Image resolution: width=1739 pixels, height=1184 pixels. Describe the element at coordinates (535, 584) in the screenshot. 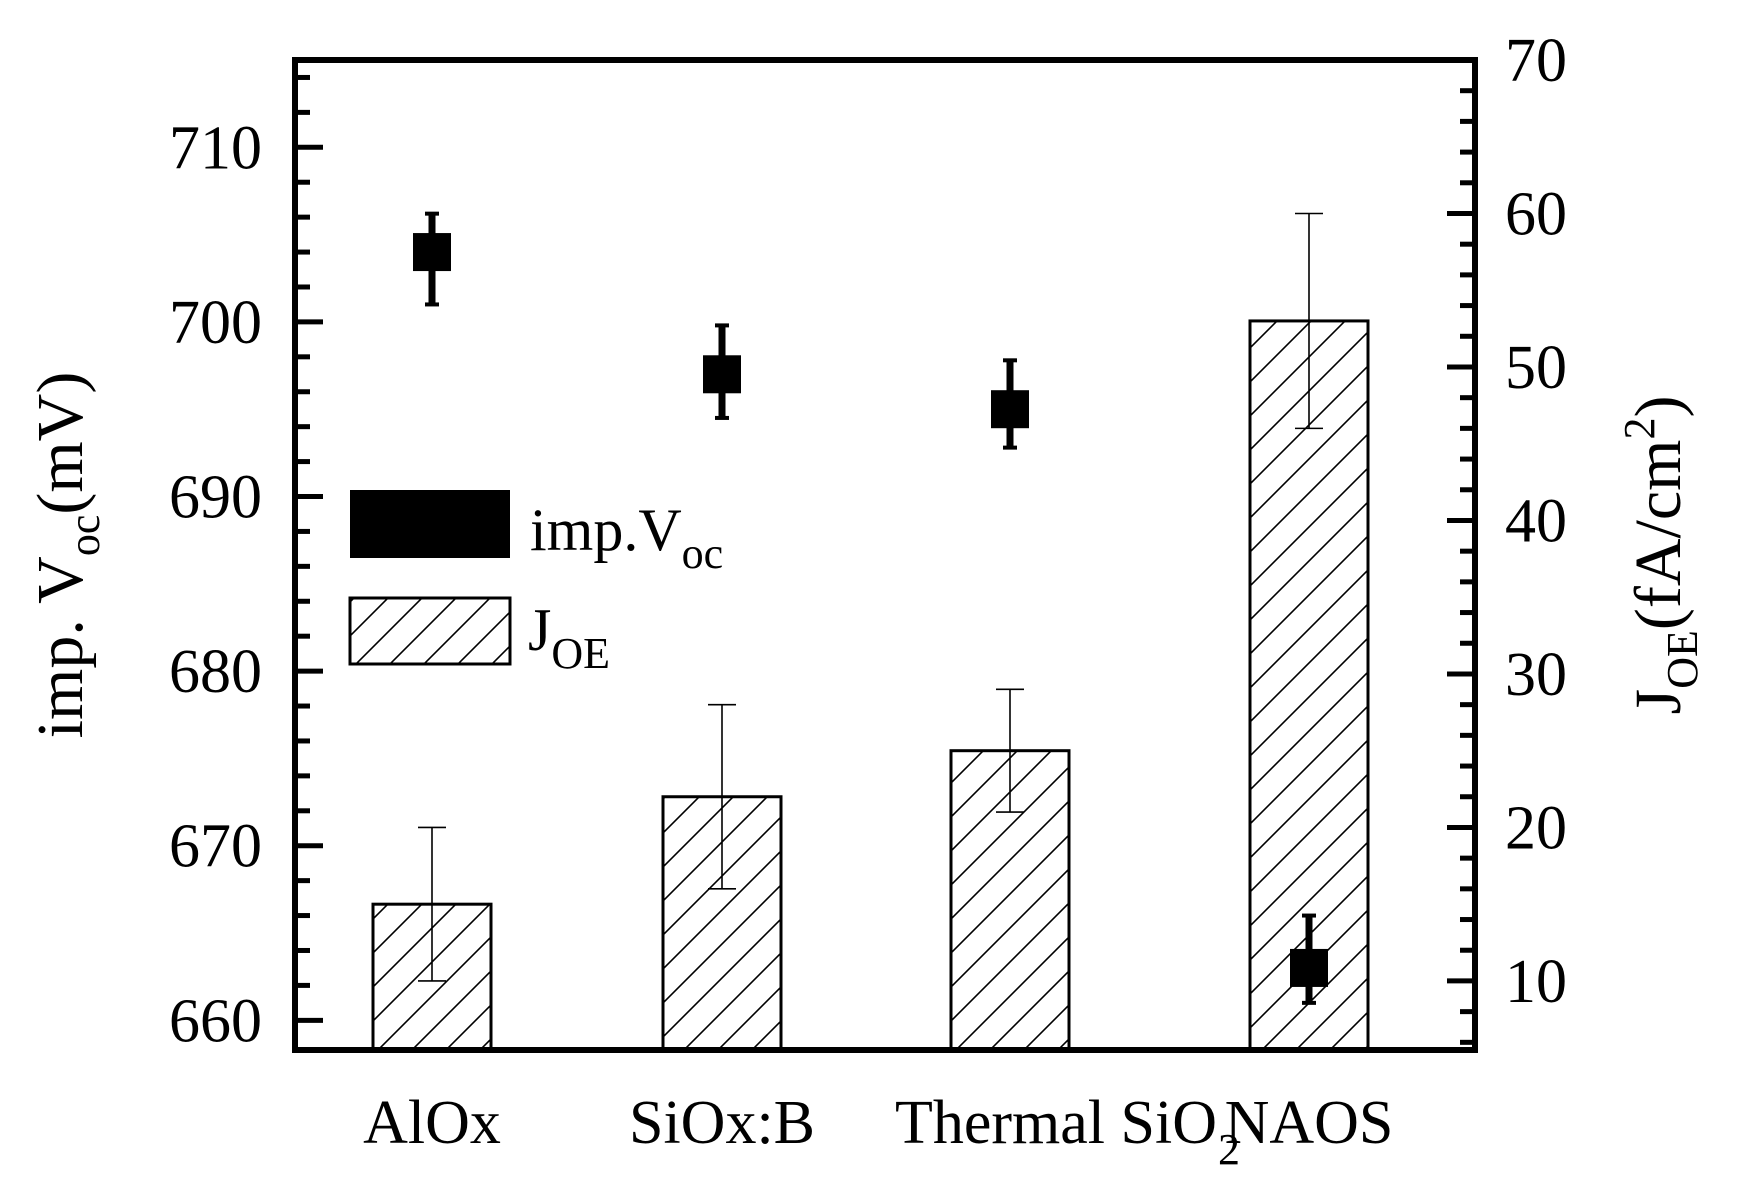

I see `legend: imp.Voc JOE` at that location.